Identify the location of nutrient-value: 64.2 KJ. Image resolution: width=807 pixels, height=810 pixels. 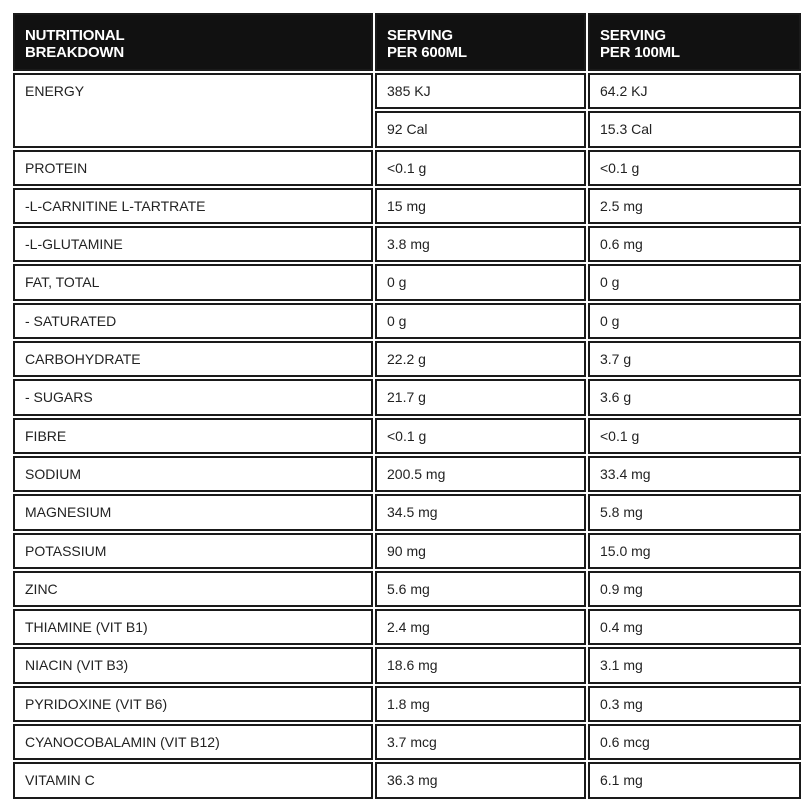
(694, 91).